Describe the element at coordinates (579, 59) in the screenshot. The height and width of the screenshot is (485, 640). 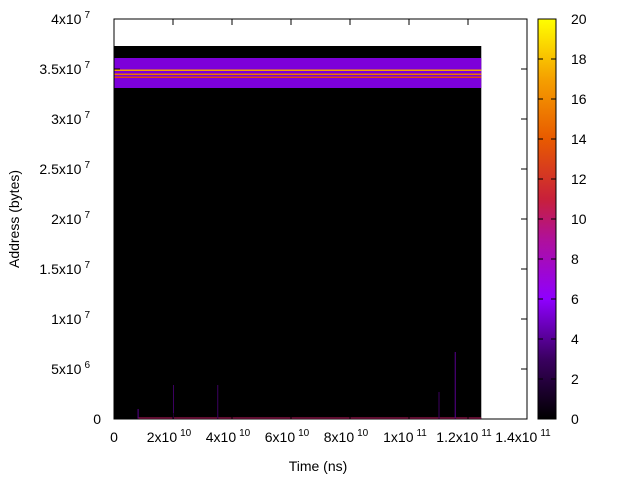
I see `colorbar-tick-label: 18` at that location.